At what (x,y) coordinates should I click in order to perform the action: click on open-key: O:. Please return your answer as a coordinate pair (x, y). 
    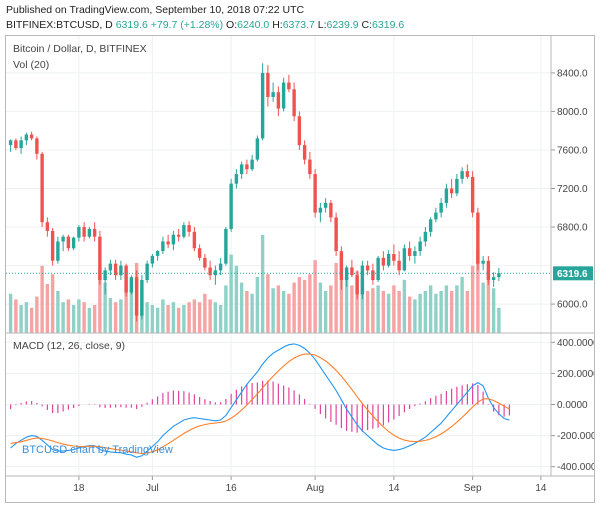
    Looking at the image, I should click on (232, 25).